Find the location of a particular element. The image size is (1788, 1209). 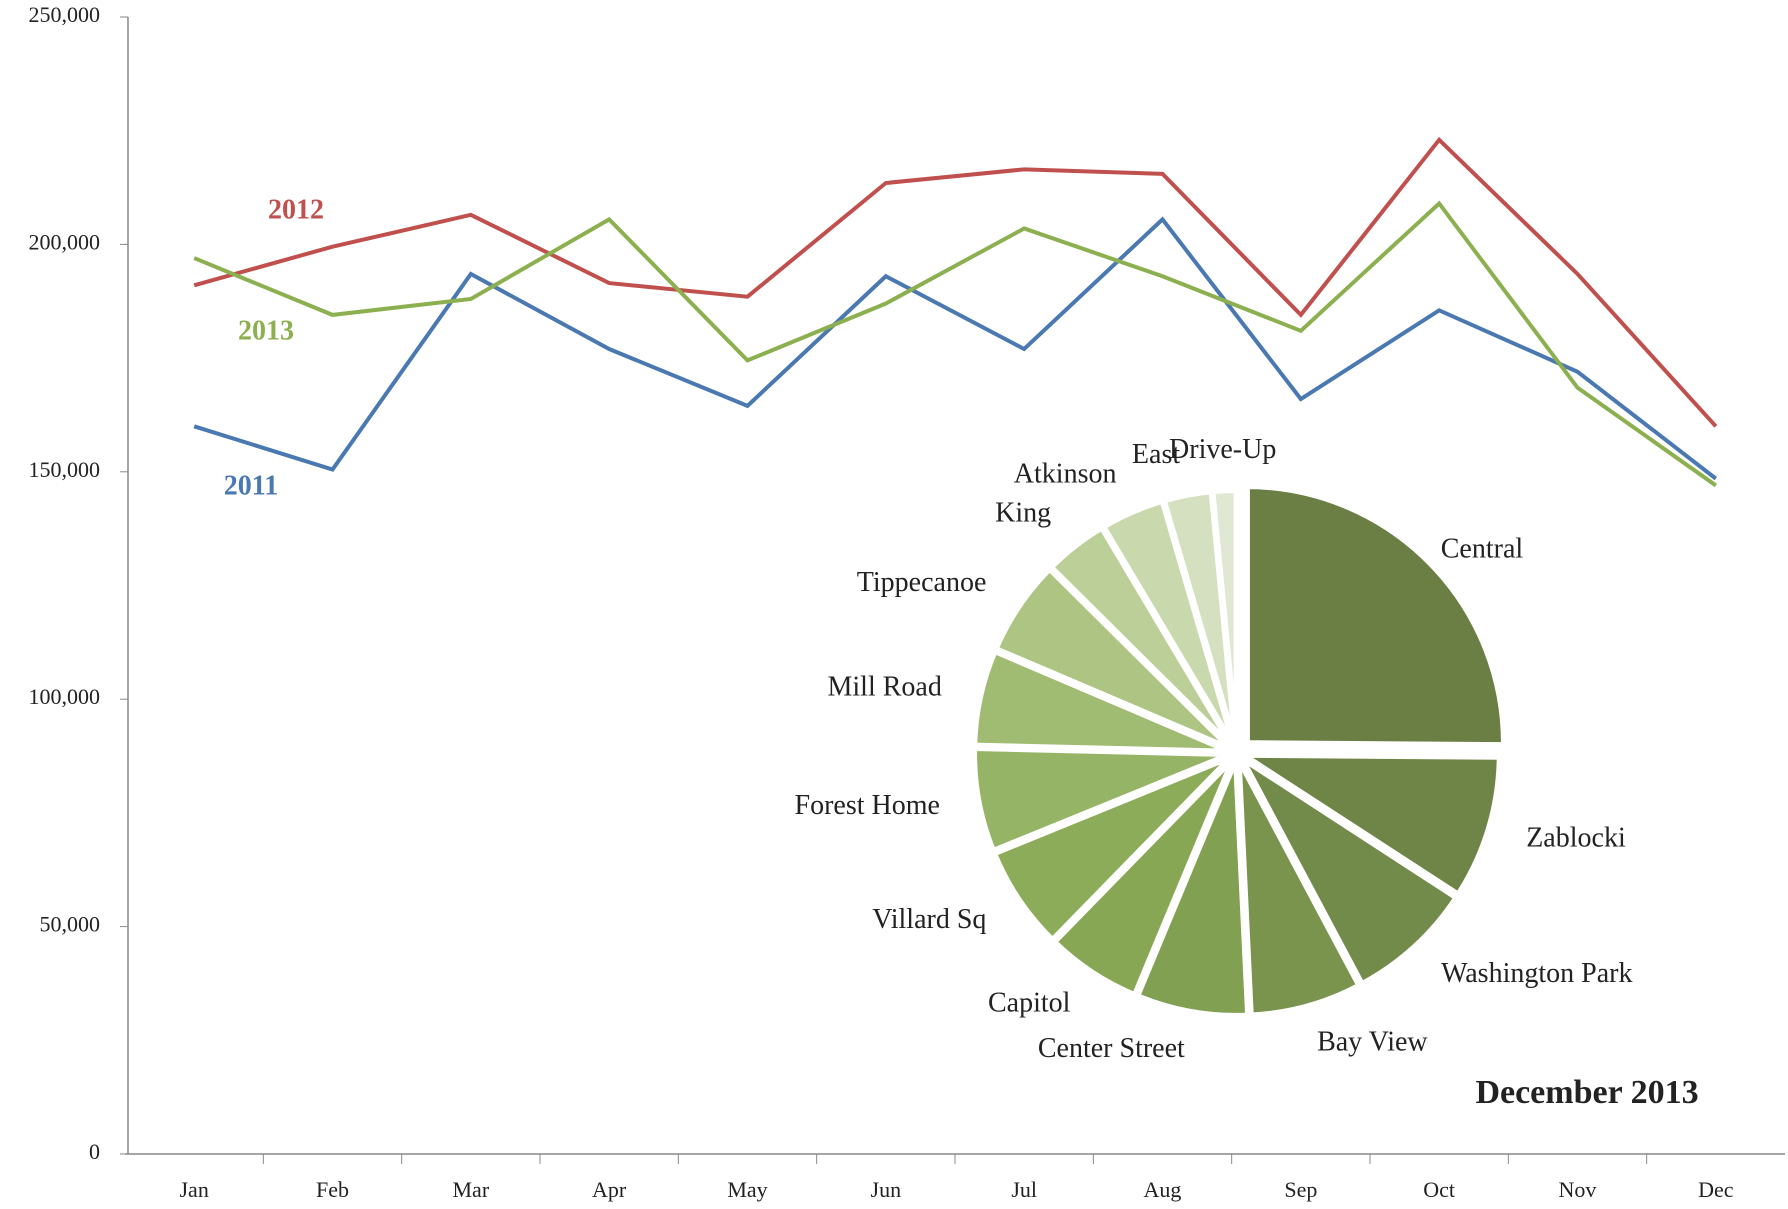

x-tick-label: May is located at coordinates (747, 1189).